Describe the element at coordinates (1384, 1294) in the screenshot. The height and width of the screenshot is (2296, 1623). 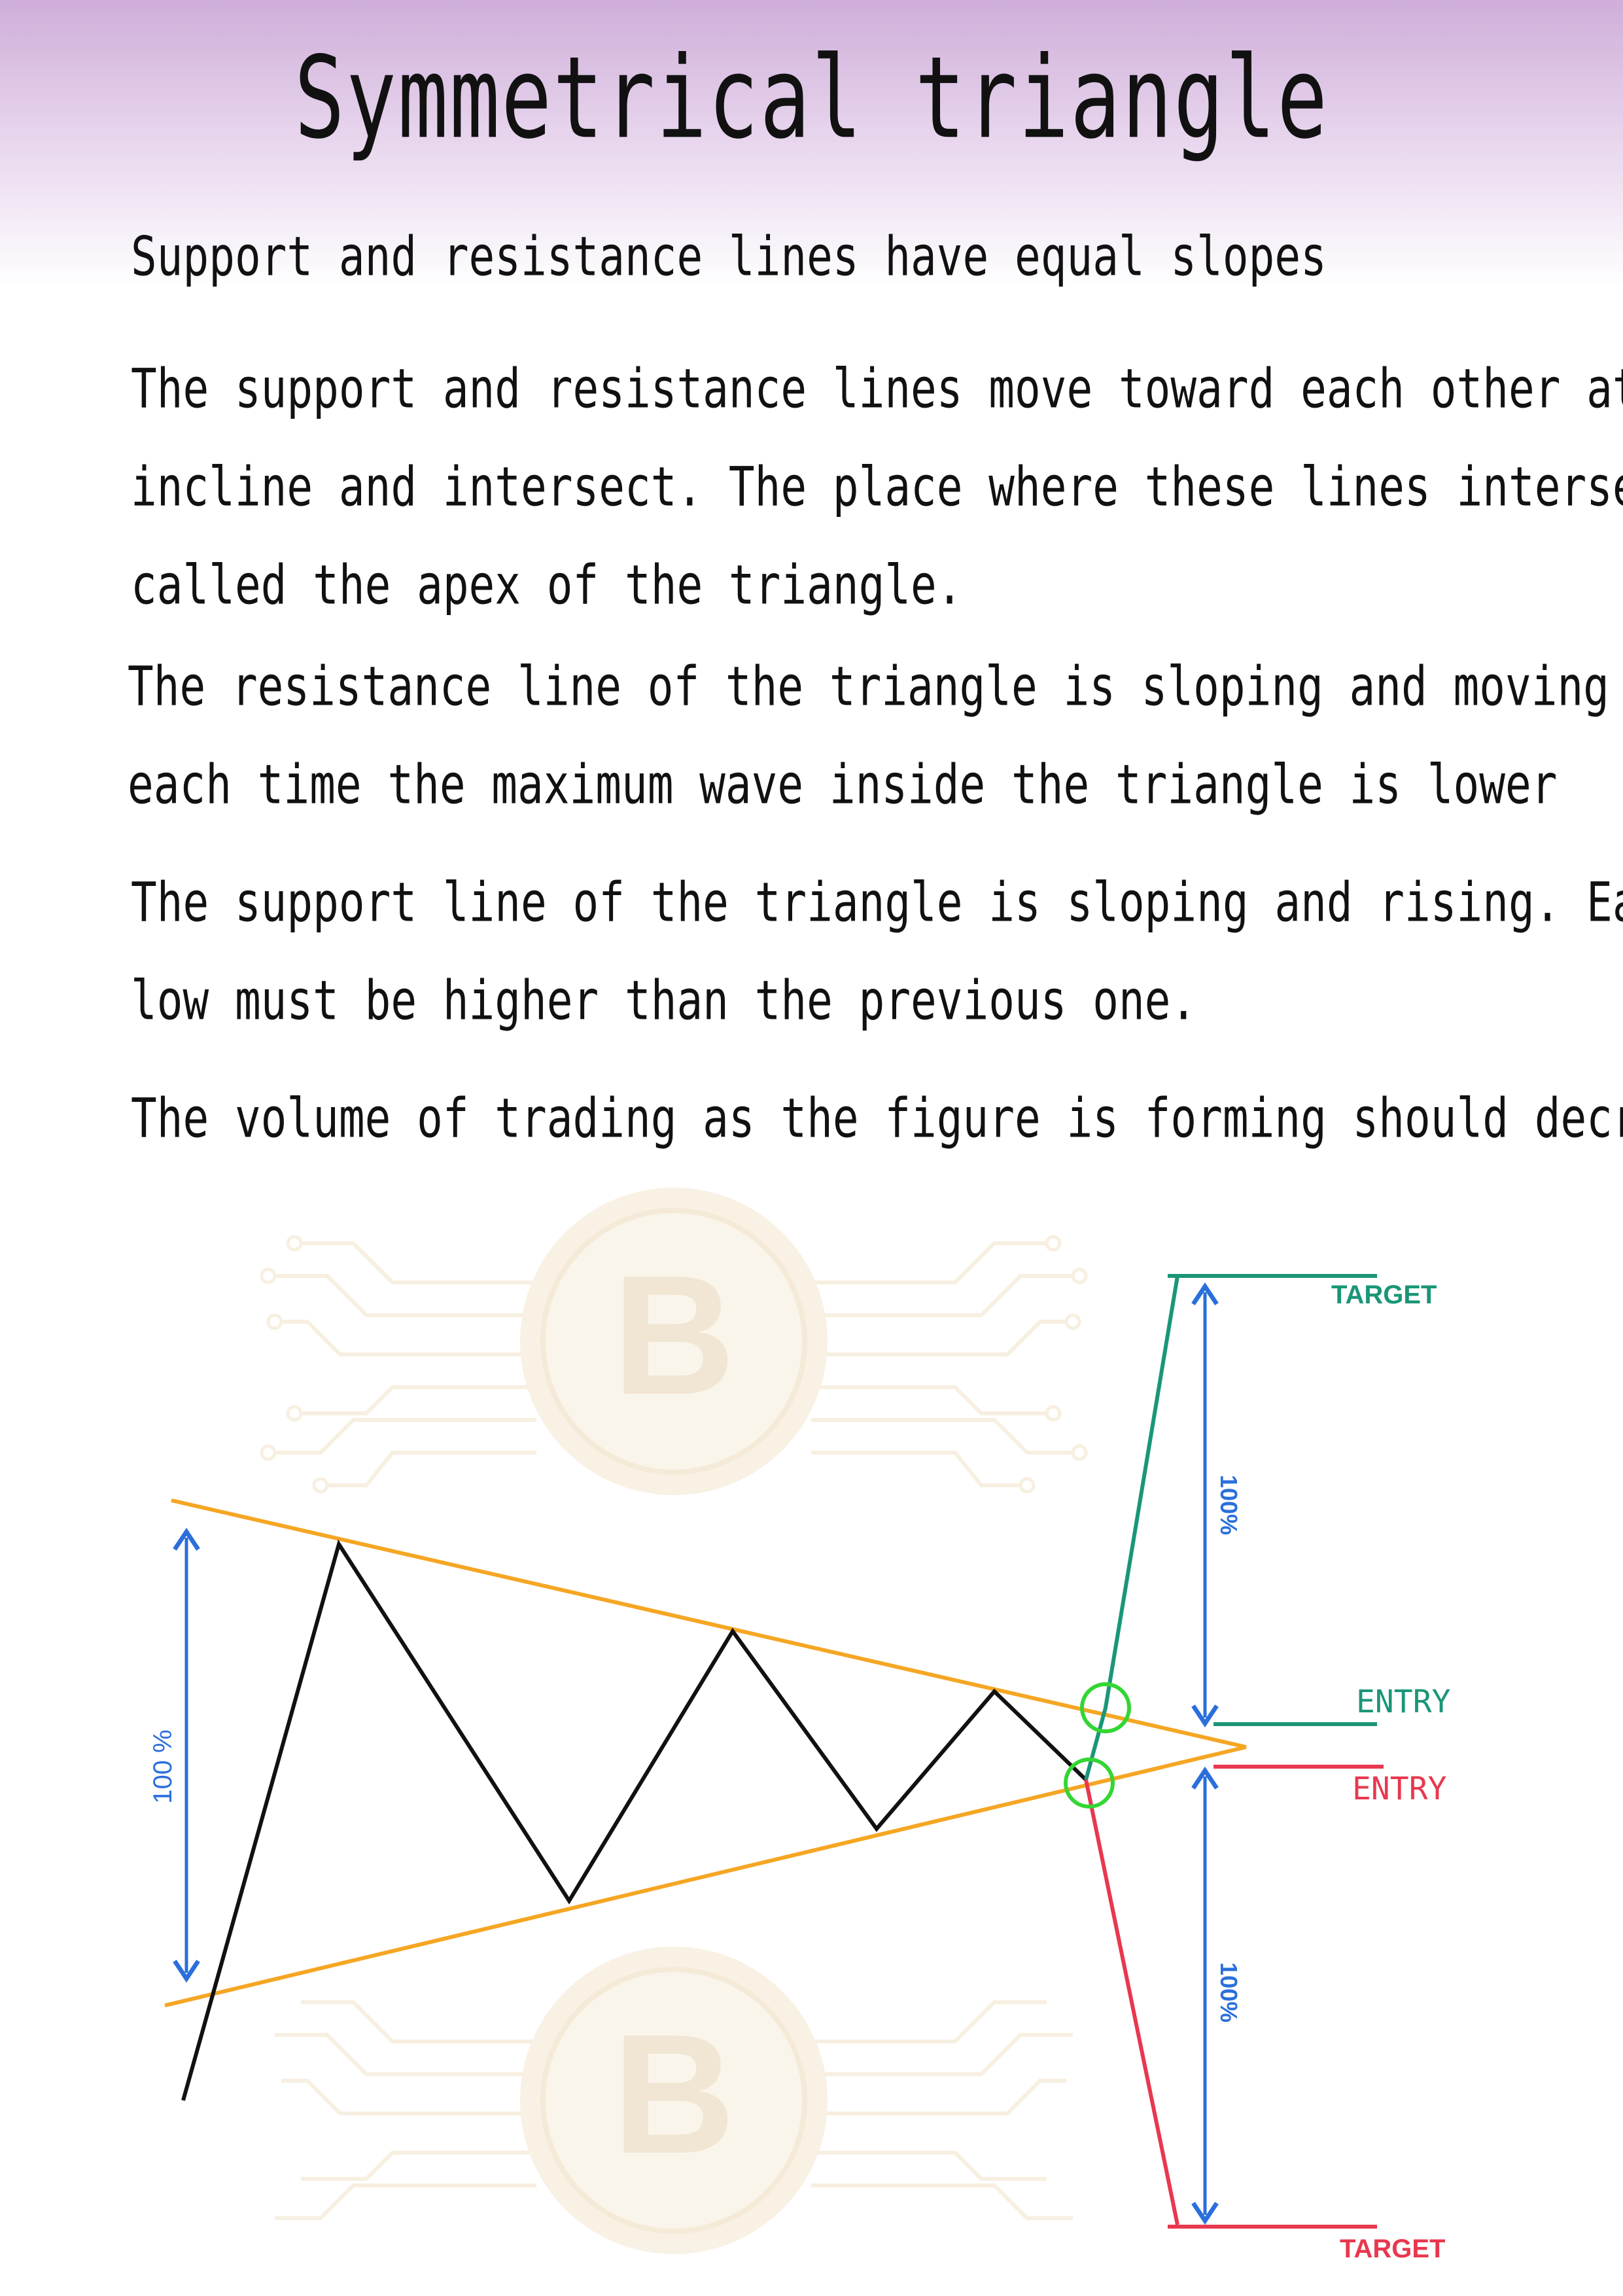
I see `up-target-label: TARGET` at that location.